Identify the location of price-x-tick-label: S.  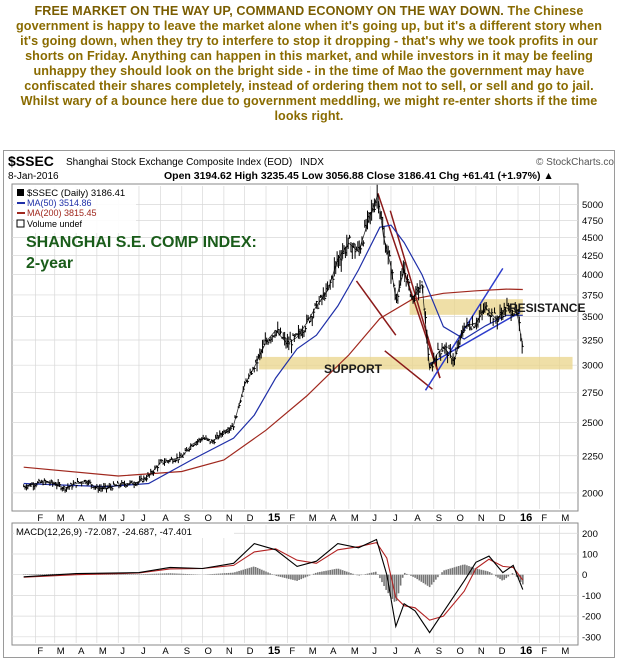
(187, 518).